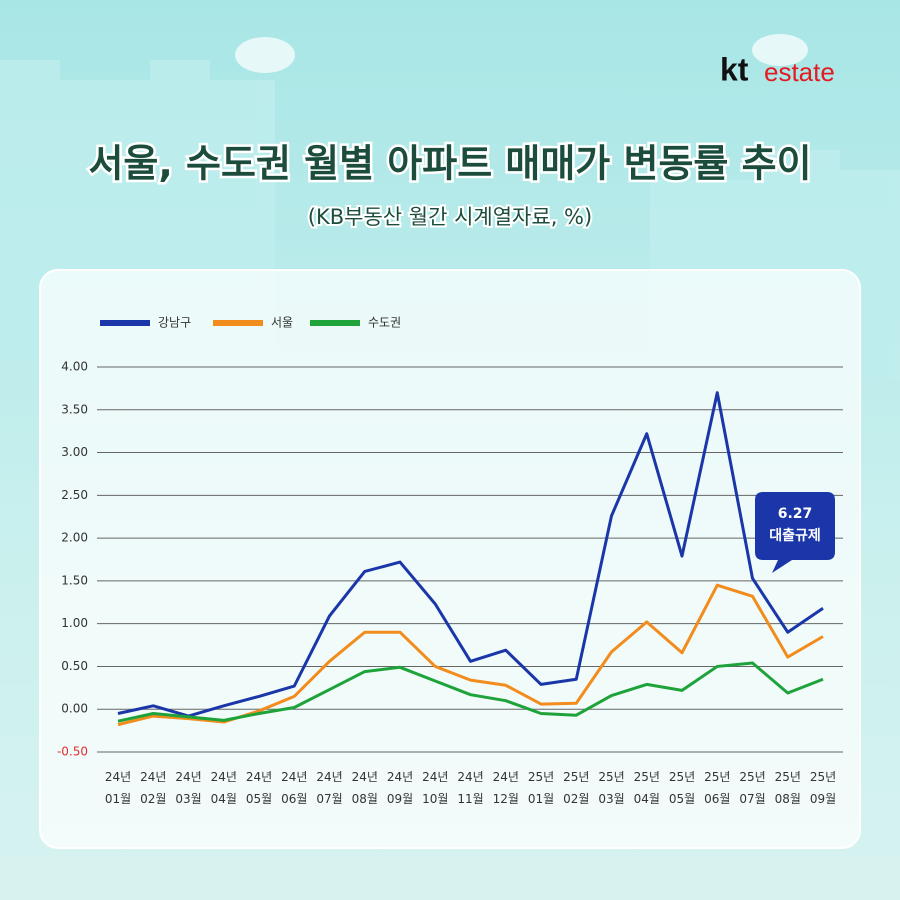 This screenshot has height=900, width=900. Describe the element at coordinates (823, 788) in the screenshot. I see `x-tick-label: 25년 09월` at that location.